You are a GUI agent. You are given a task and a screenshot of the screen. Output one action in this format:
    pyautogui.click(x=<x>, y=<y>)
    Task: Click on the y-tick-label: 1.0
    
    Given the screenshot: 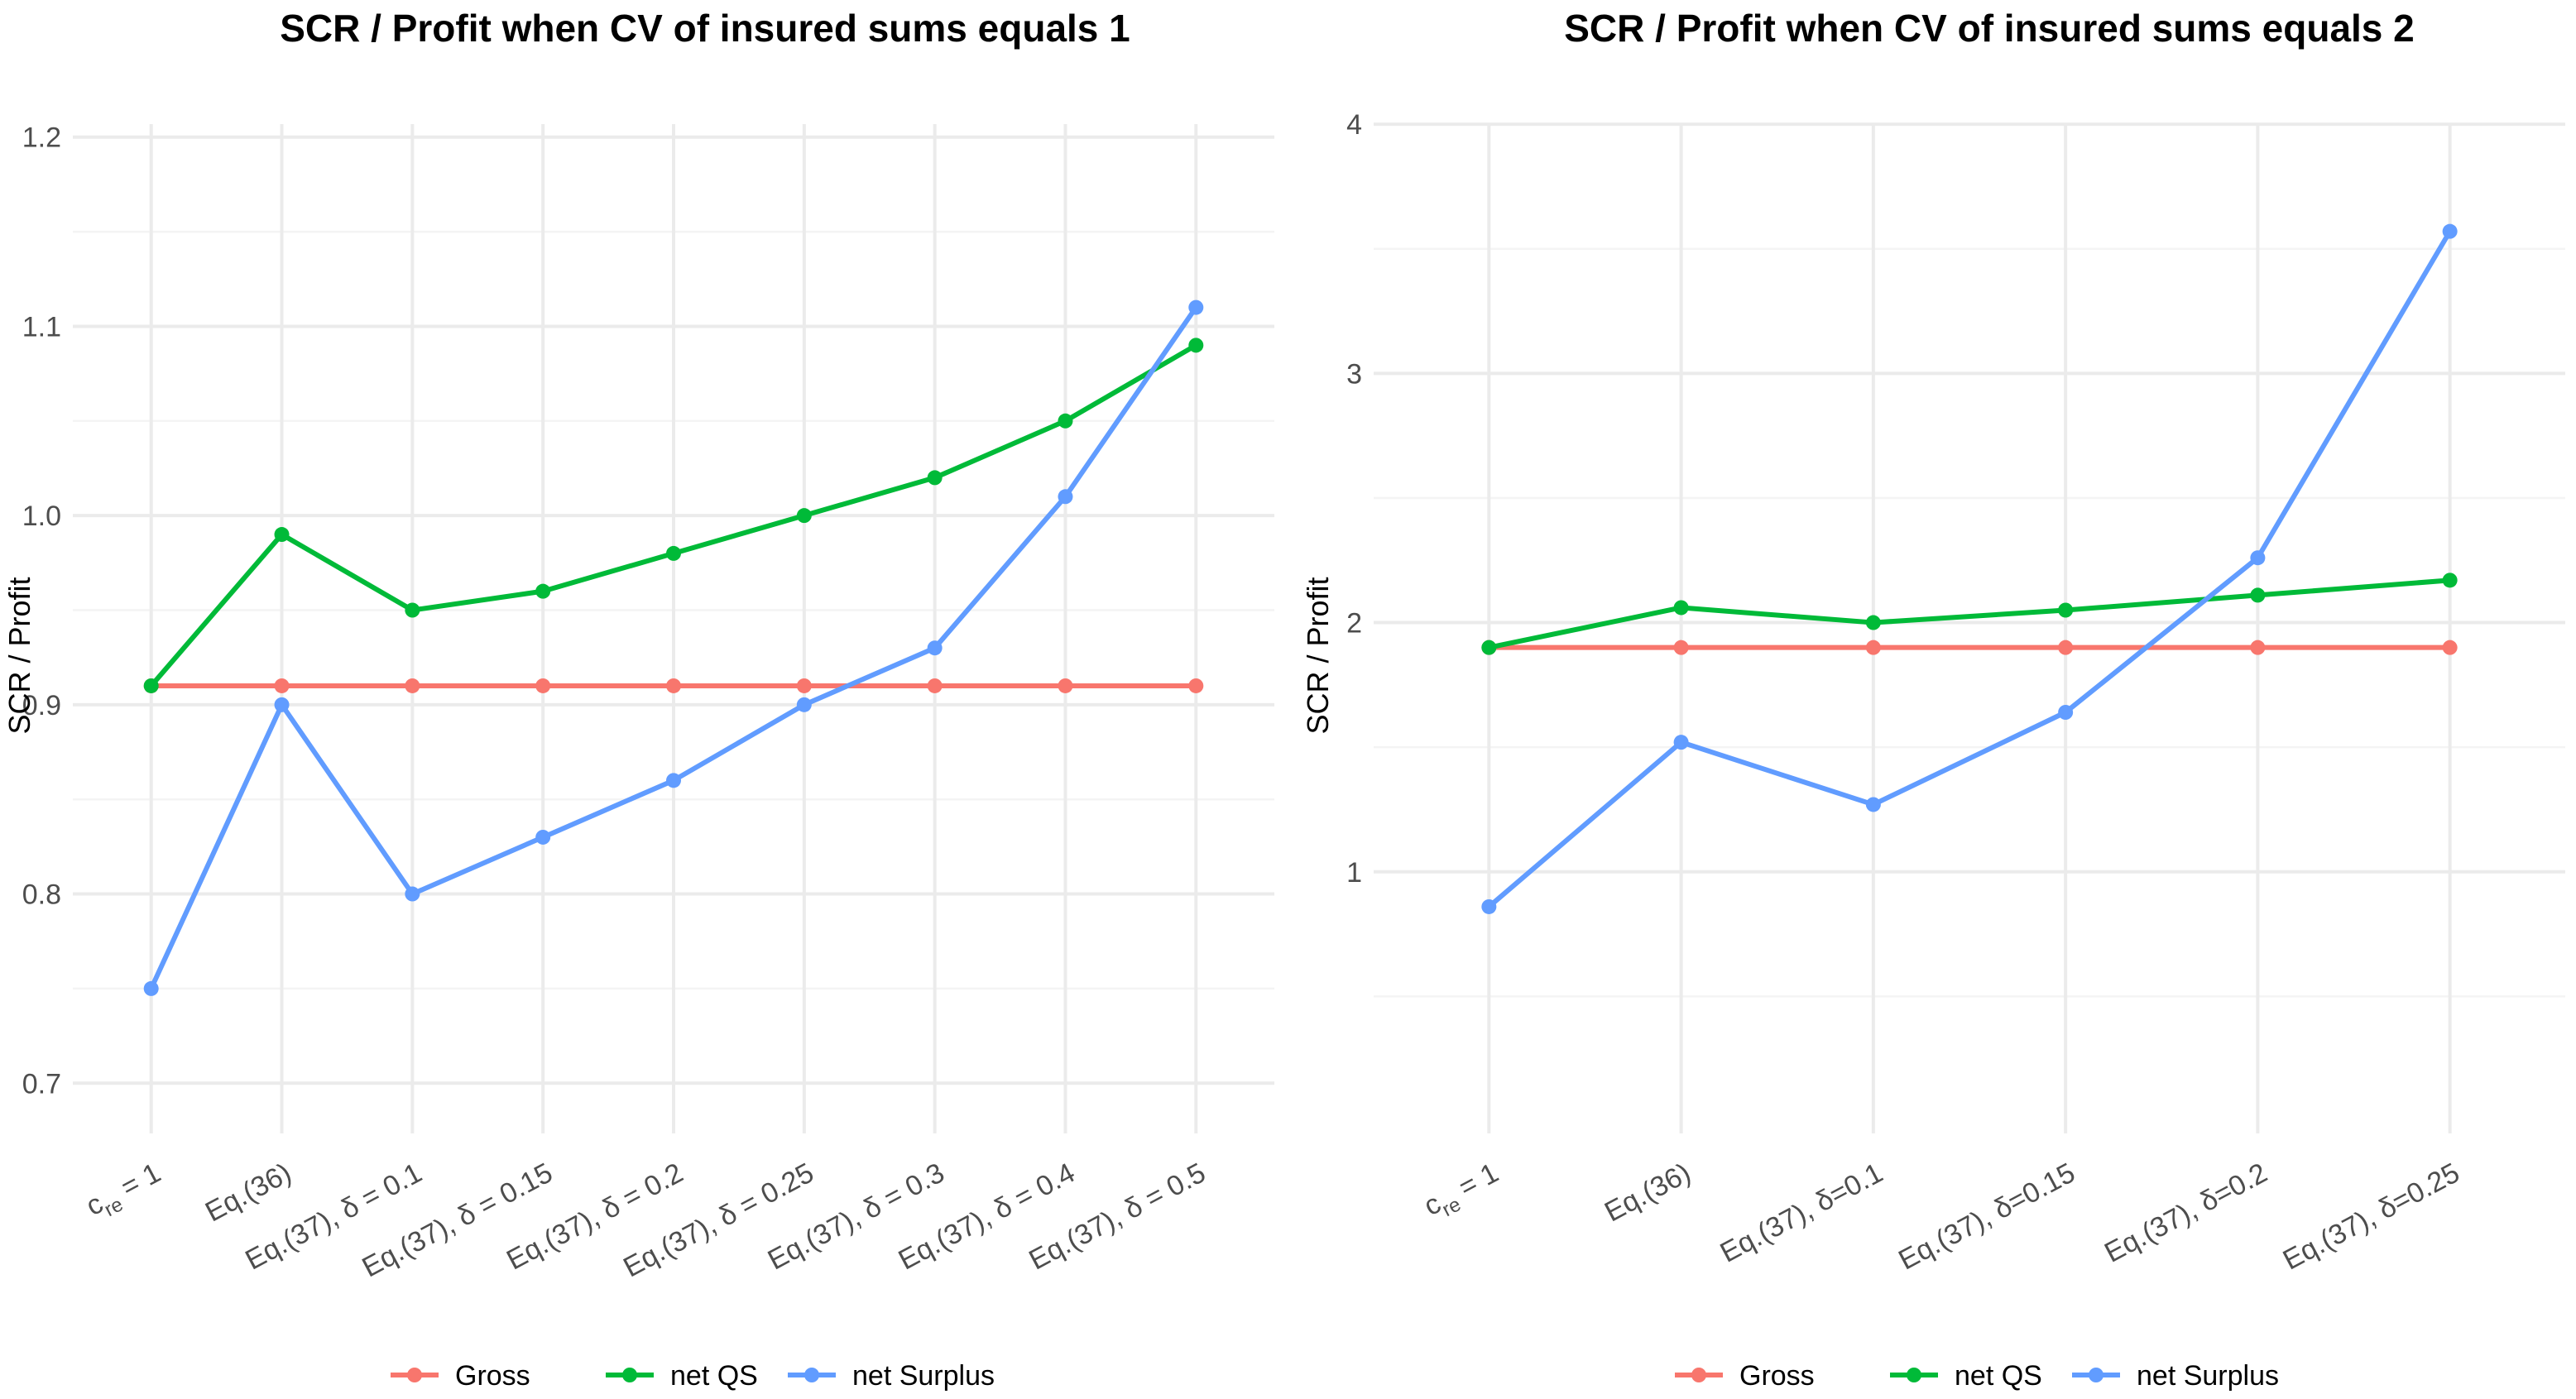 What is the action you would take?
    pyautogui.click(x=42, y=516)
    